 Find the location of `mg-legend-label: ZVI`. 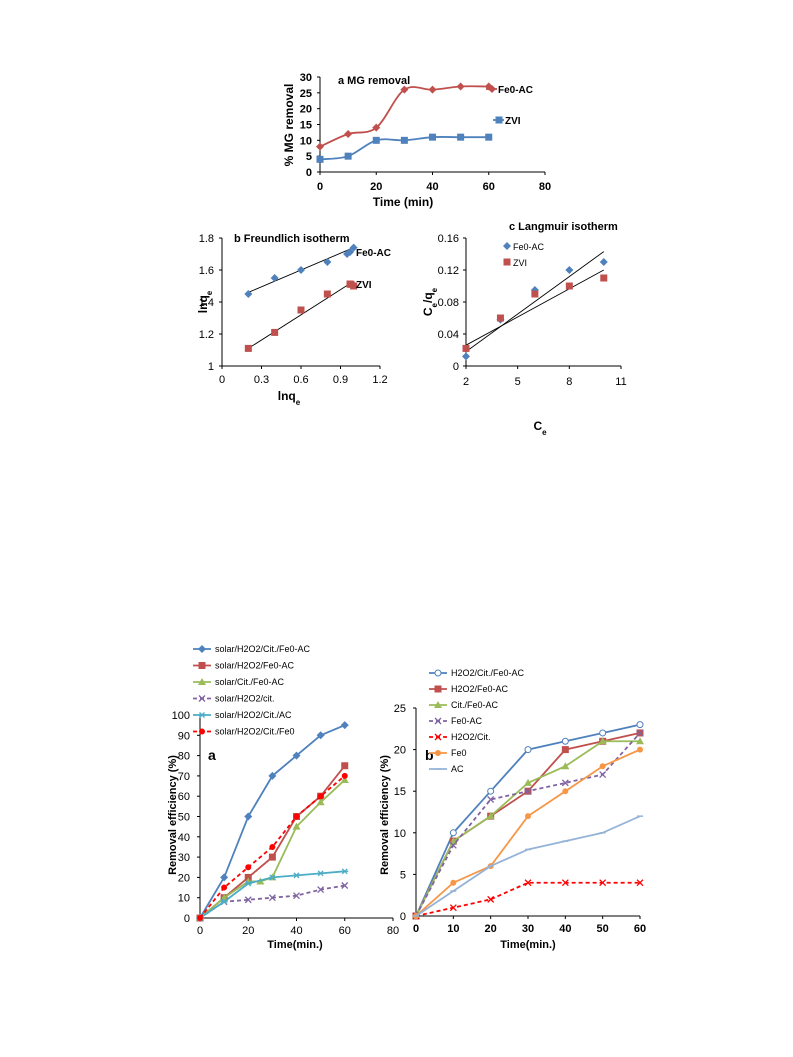

mg-legend-label: ZVI is located at coordinates (513, 121).